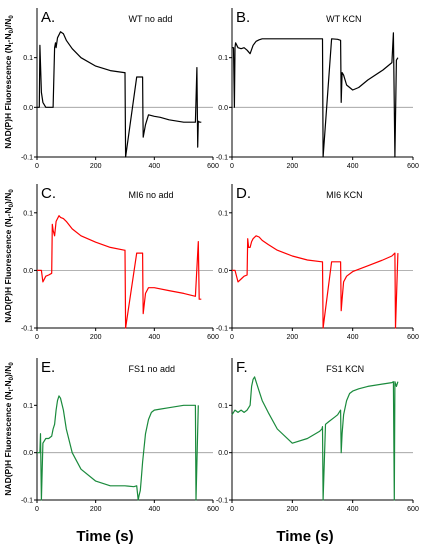  Describe the element at coordinates (104, 536) in the screenshot. I see `x-axis-label-left: Time (s)` at that location.